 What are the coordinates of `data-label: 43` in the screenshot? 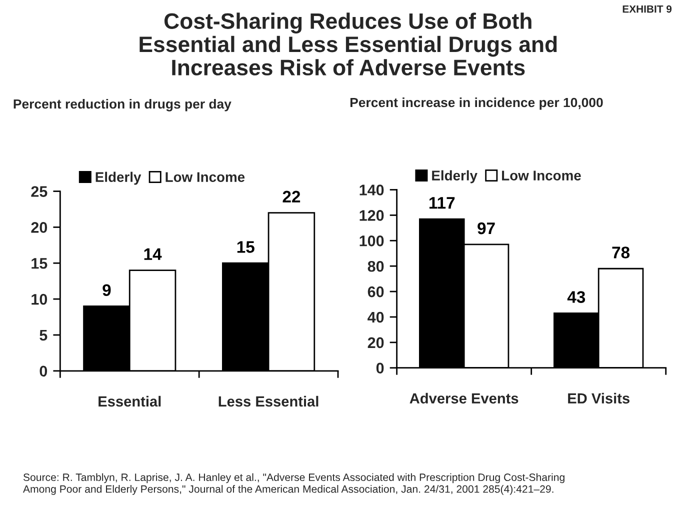 It's located at (576, 297).